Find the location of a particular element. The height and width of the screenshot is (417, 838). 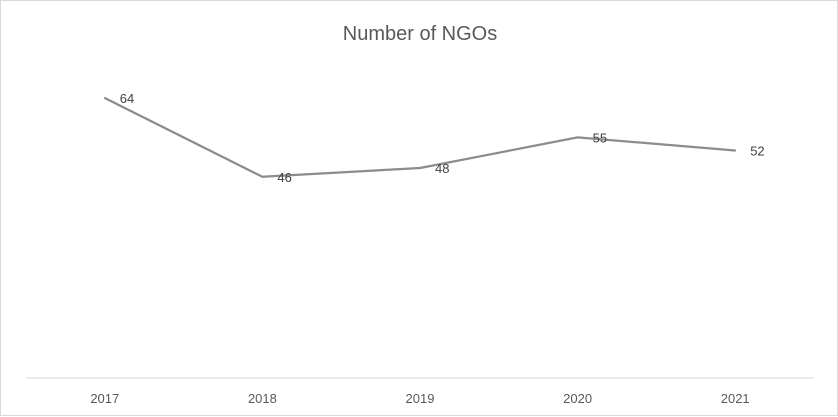

x-axis-ticks: 2017 2018 2019 2020 2021 is located at coordinates (419, 398).